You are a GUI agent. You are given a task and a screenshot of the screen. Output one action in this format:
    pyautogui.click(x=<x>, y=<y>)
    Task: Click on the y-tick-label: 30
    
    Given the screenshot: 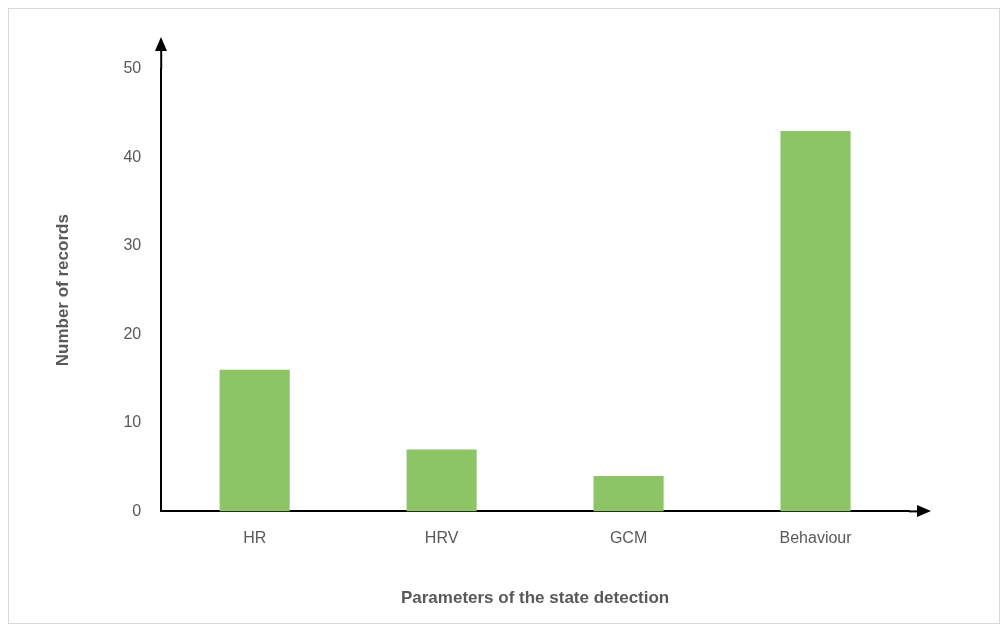 What is the action you would take?
    pyautogui.click(x=132, y=245)
    